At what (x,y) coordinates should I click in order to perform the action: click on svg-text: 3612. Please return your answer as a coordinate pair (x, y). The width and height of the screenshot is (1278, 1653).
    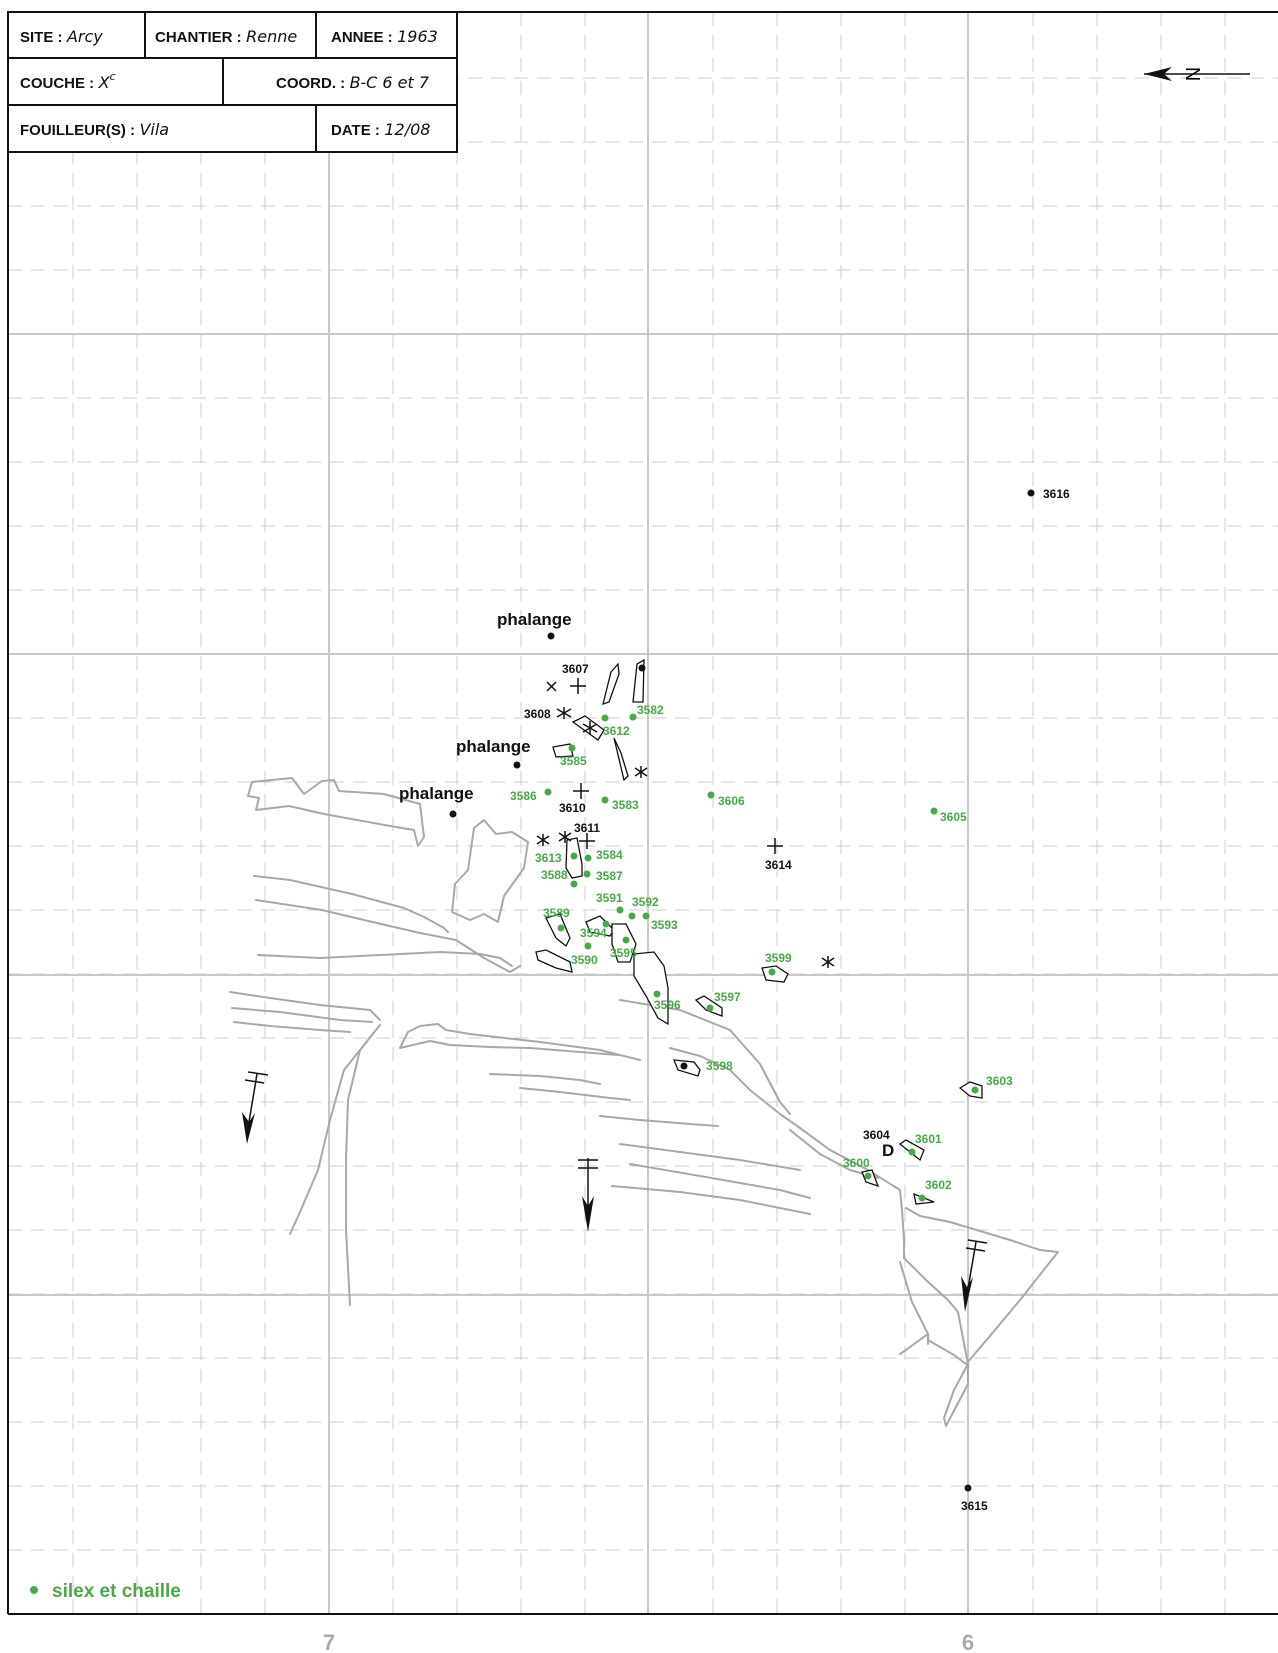
    Looking at the image, I should click on (616, 731).